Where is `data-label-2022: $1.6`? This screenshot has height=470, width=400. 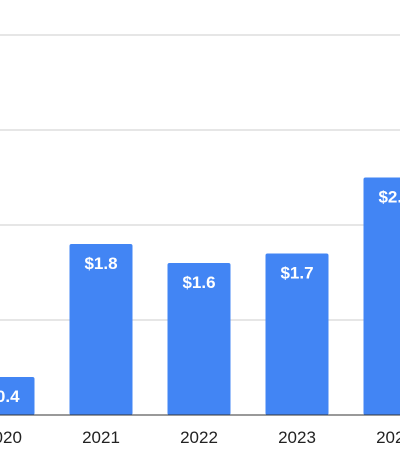
data-label-2022: $1.6 is located at coordinates (198, 282).